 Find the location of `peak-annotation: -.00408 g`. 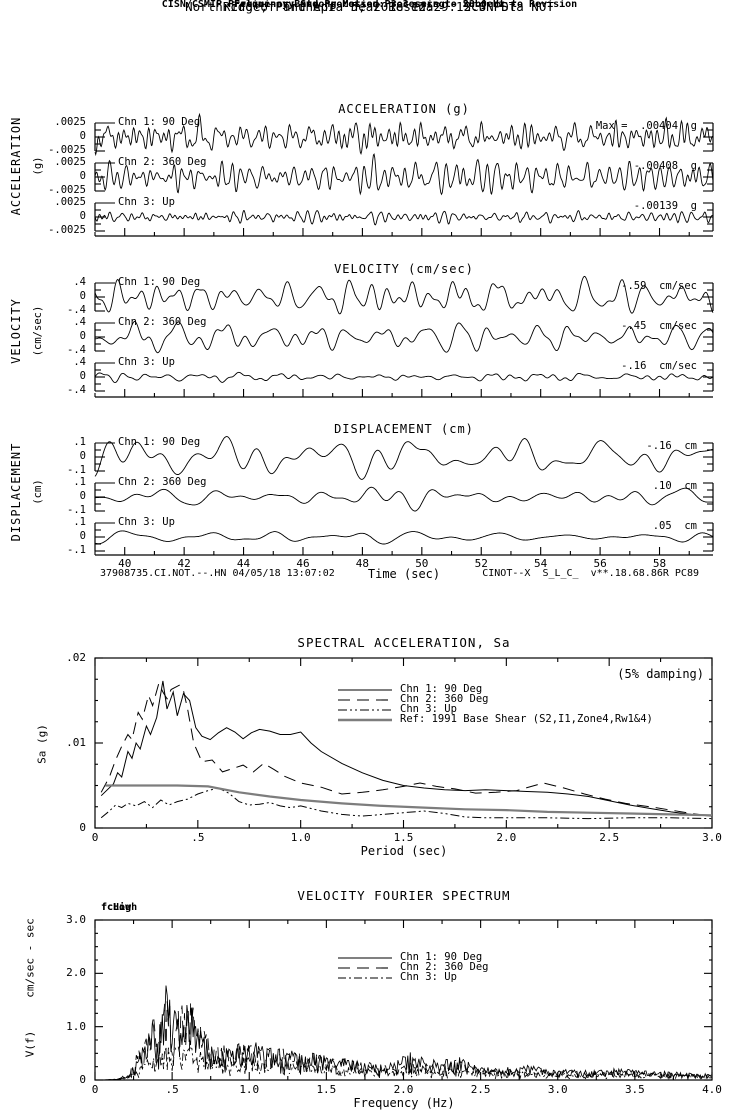

peak-annotation: -.00408 g is located at coordinates (665, 166).